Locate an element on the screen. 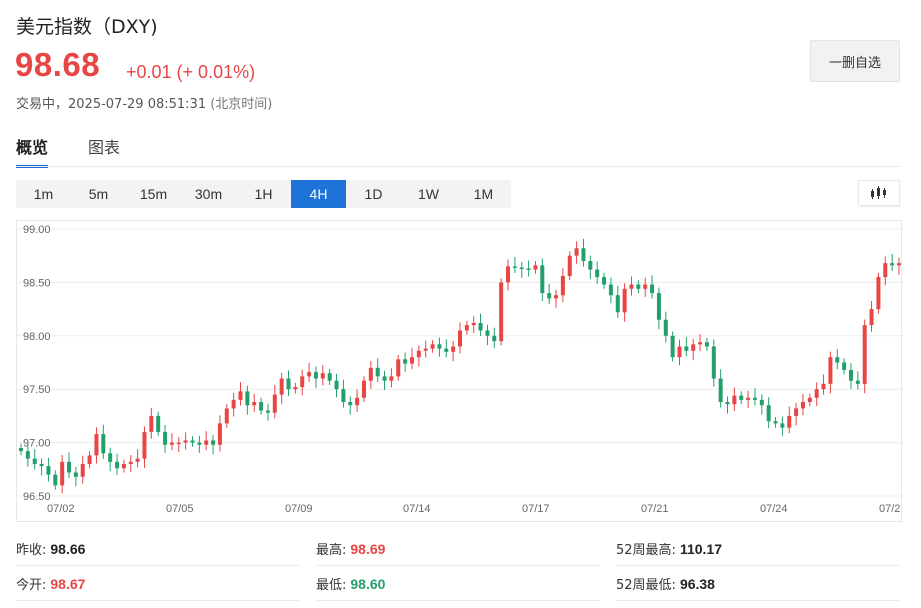 This screenshot has width=921, height=608. x-tick-label: 07/09 is located at coordinates (299, 509).